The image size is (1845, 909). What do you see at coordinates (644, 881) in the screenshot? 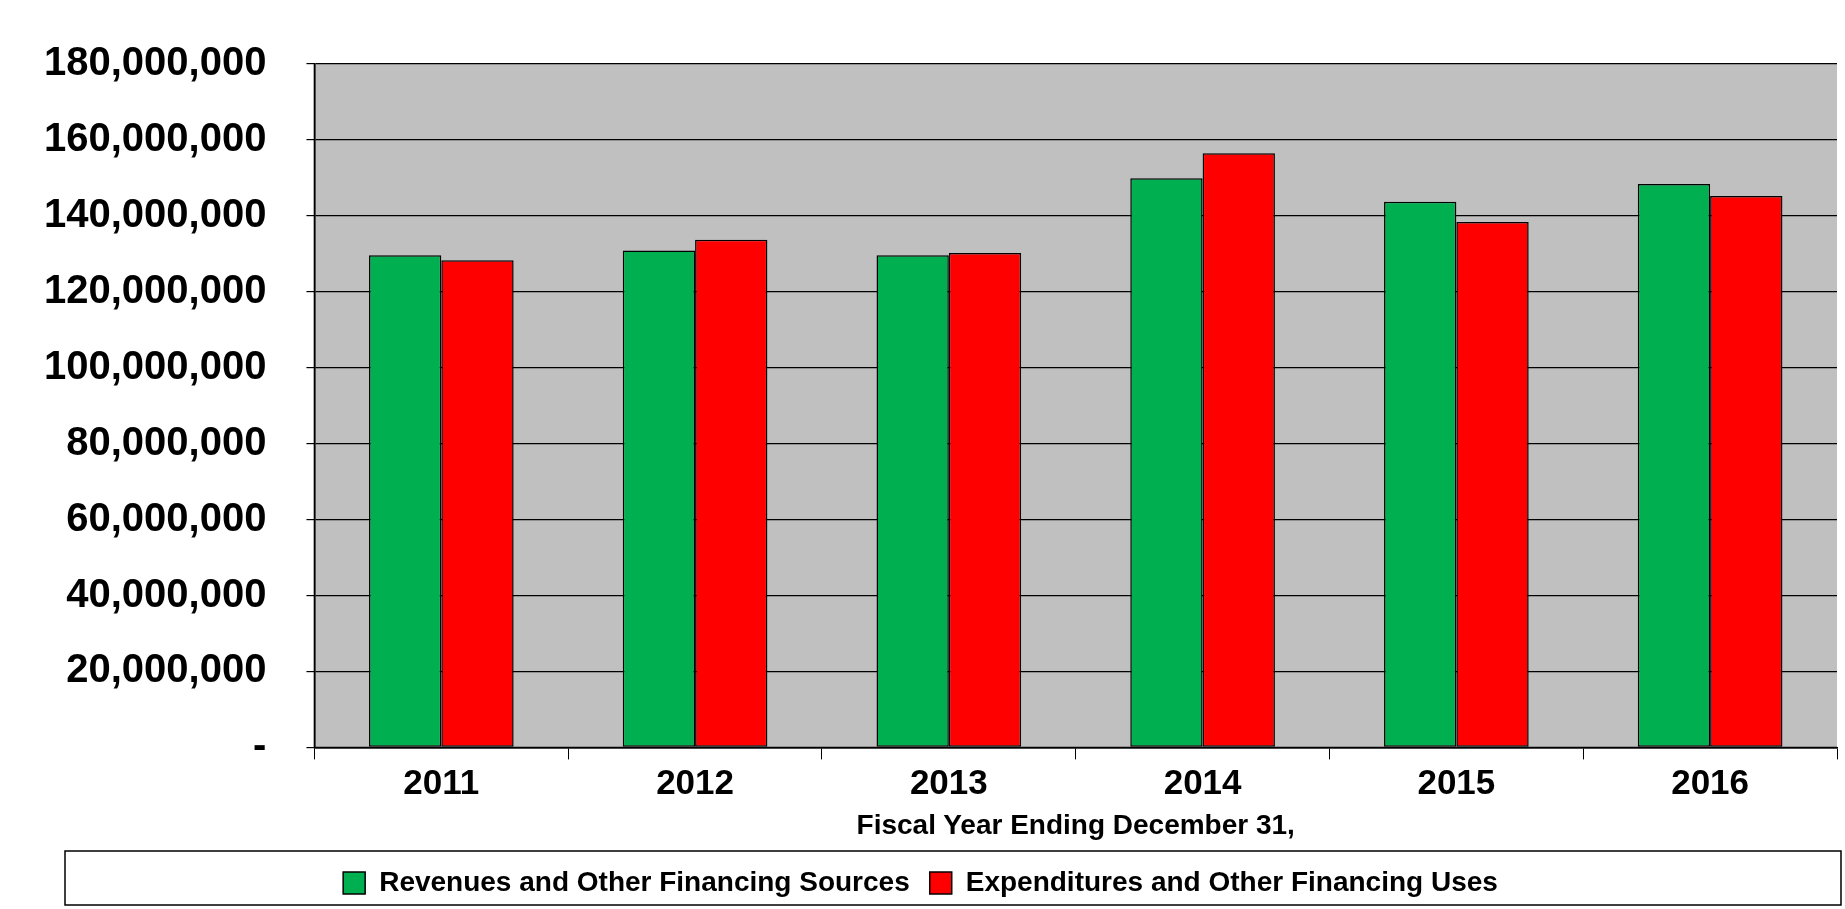
I see `legend-label: Revenues and Other Financing Sources` at bounding box center [644, 881].